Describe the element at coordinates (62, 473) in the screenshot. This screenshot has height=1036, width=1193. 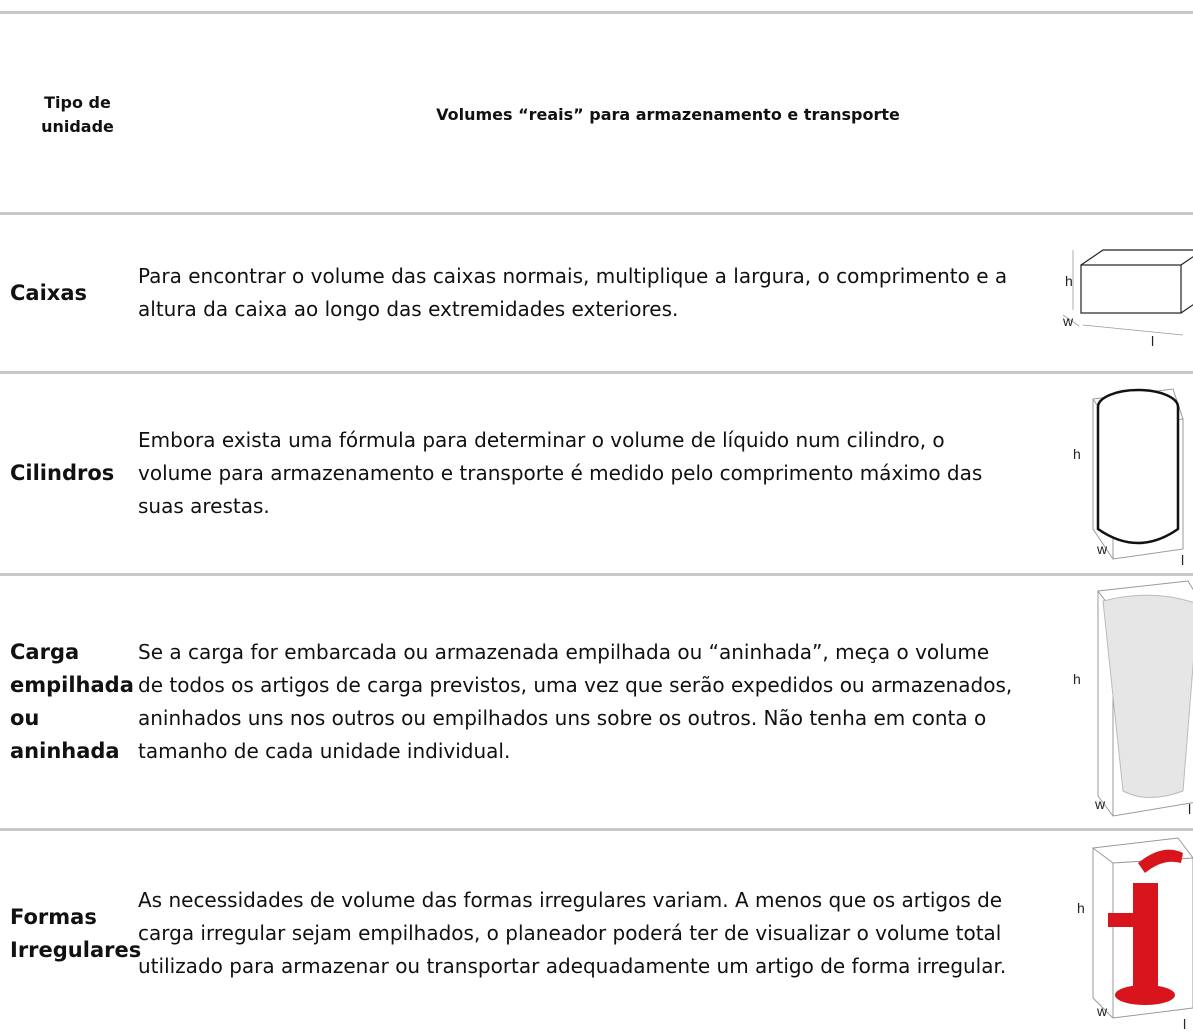
I see `unit-type: Cilindros` at that location.